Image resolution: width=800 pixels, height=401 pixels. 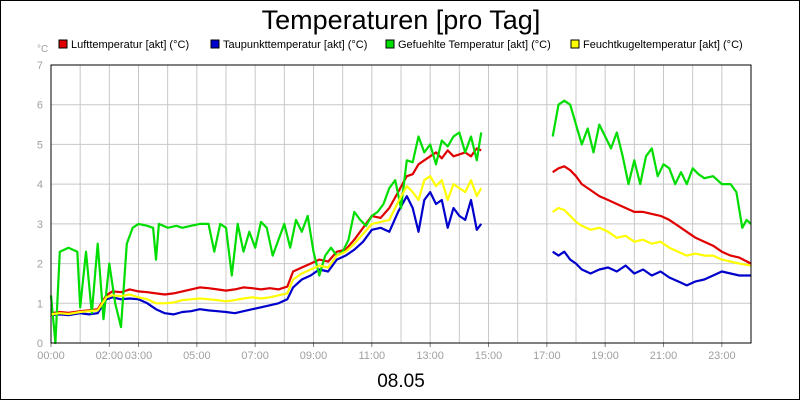 I want to click on x-tick-label: 09:00, so click(x=314, y=356).